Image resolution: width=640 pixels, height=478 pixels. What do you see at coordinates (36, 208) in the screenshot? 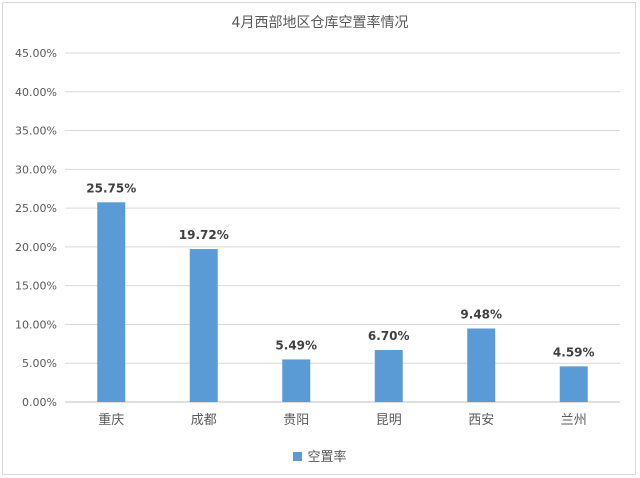
I see `y-tick-label: 25.00%` at bounding box center [36, 208].